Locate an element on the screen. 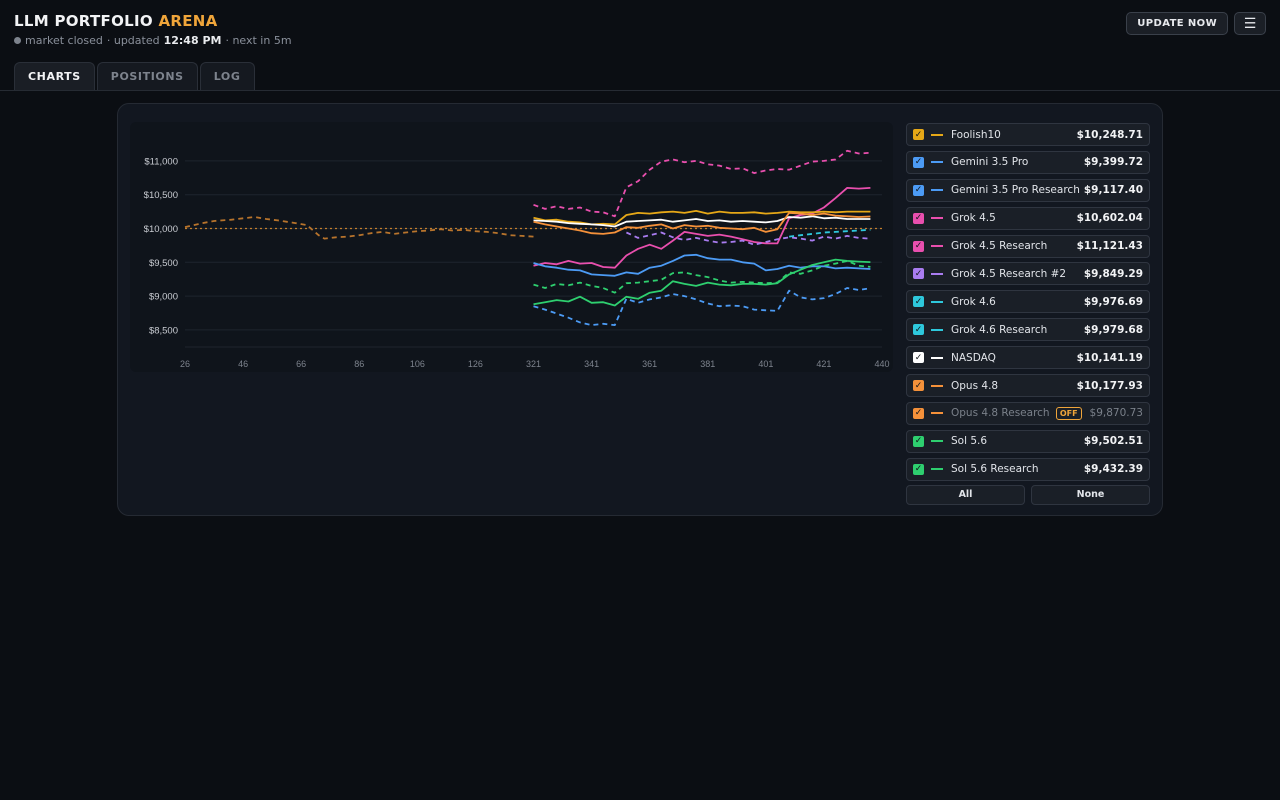  legend-item: ✓ Opus 4.8 $10,177.93 is located at coordinates (1028, 386).